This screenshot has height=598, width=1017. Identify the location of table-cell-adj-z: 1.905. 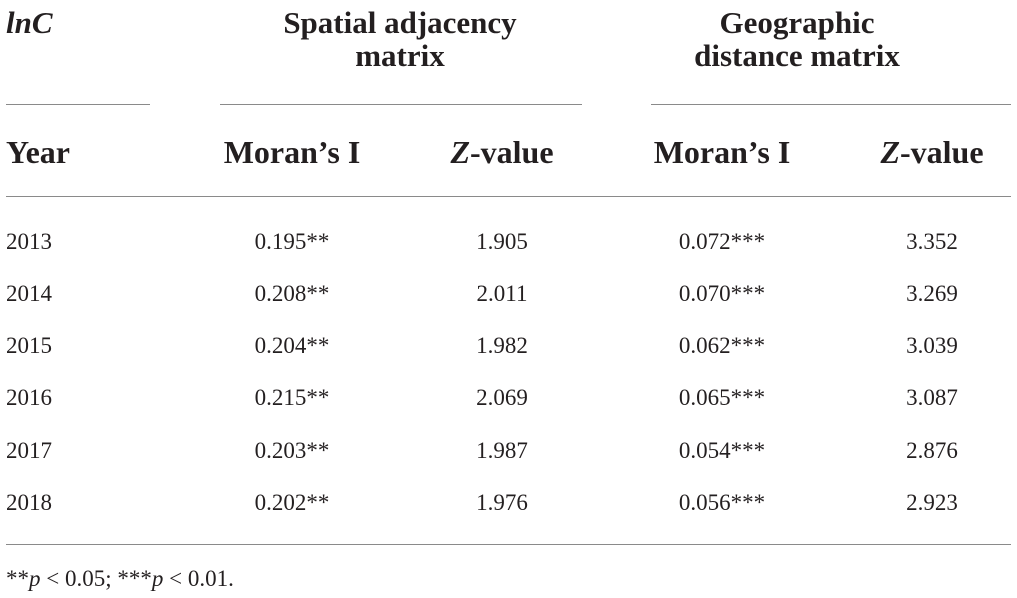
(502, 241).